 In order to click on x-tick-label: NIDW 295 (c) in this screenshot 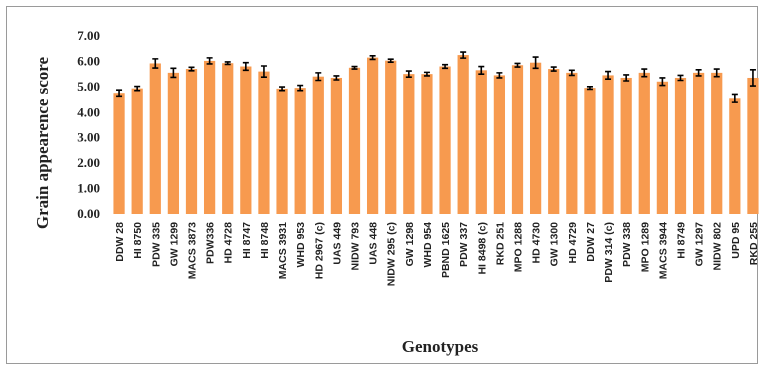, I will do `click(392, 254)`.